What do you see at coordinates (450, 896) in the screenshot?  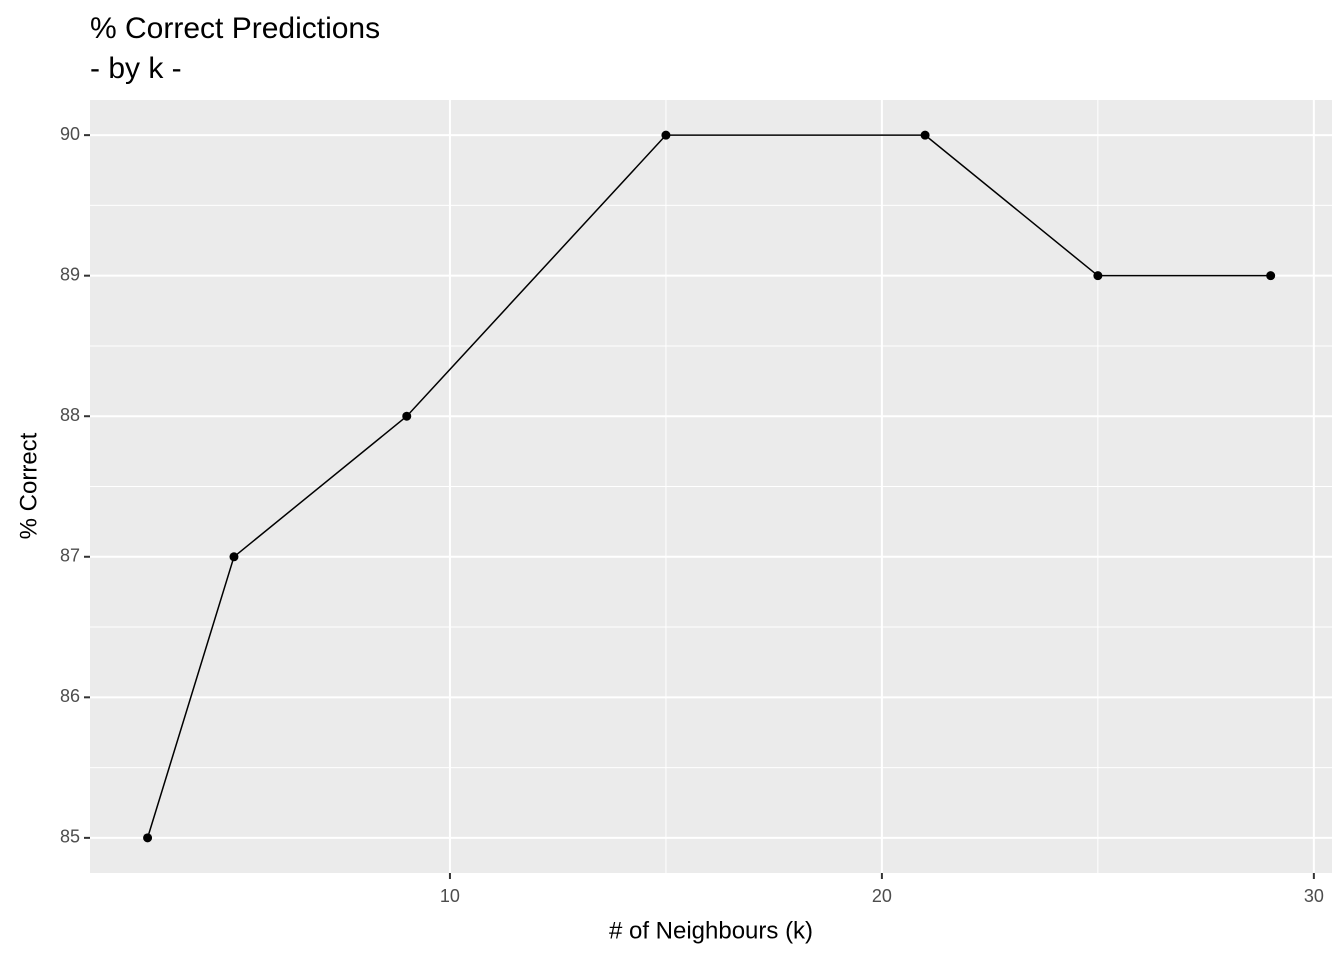 I see `x-tick-label: 10` at bounding box center [450, 896].